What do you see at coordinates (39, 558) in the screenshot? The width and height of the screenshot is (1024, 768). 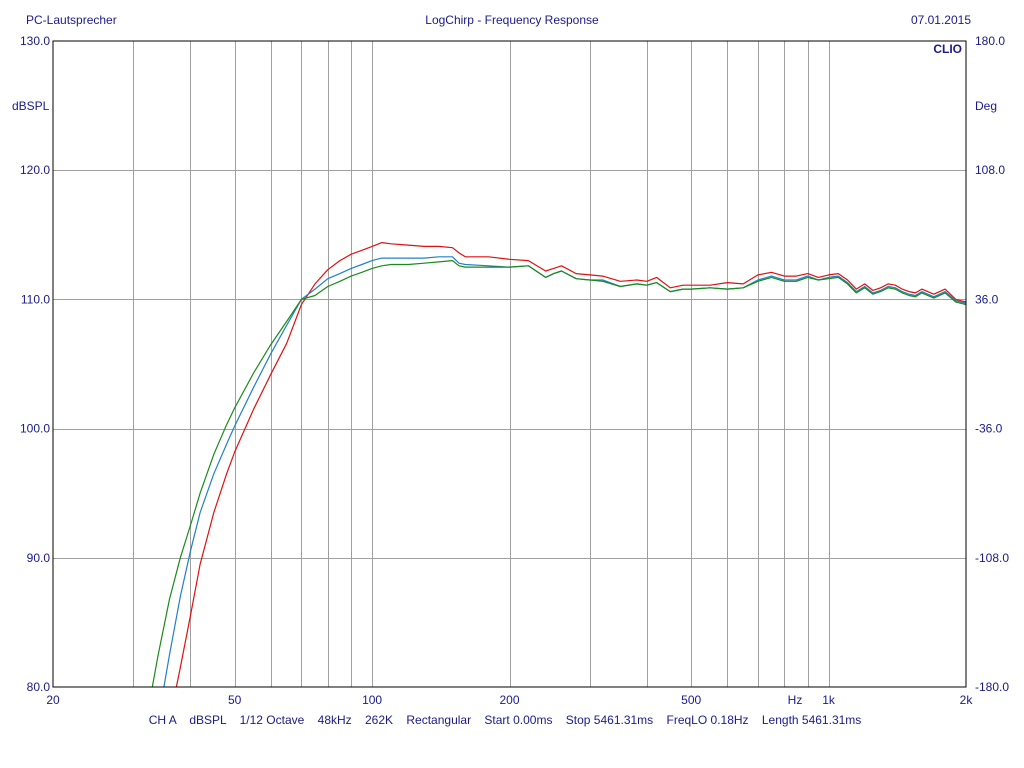 I see `y-tick-label: 90.0` at bounding box center [39, 558].